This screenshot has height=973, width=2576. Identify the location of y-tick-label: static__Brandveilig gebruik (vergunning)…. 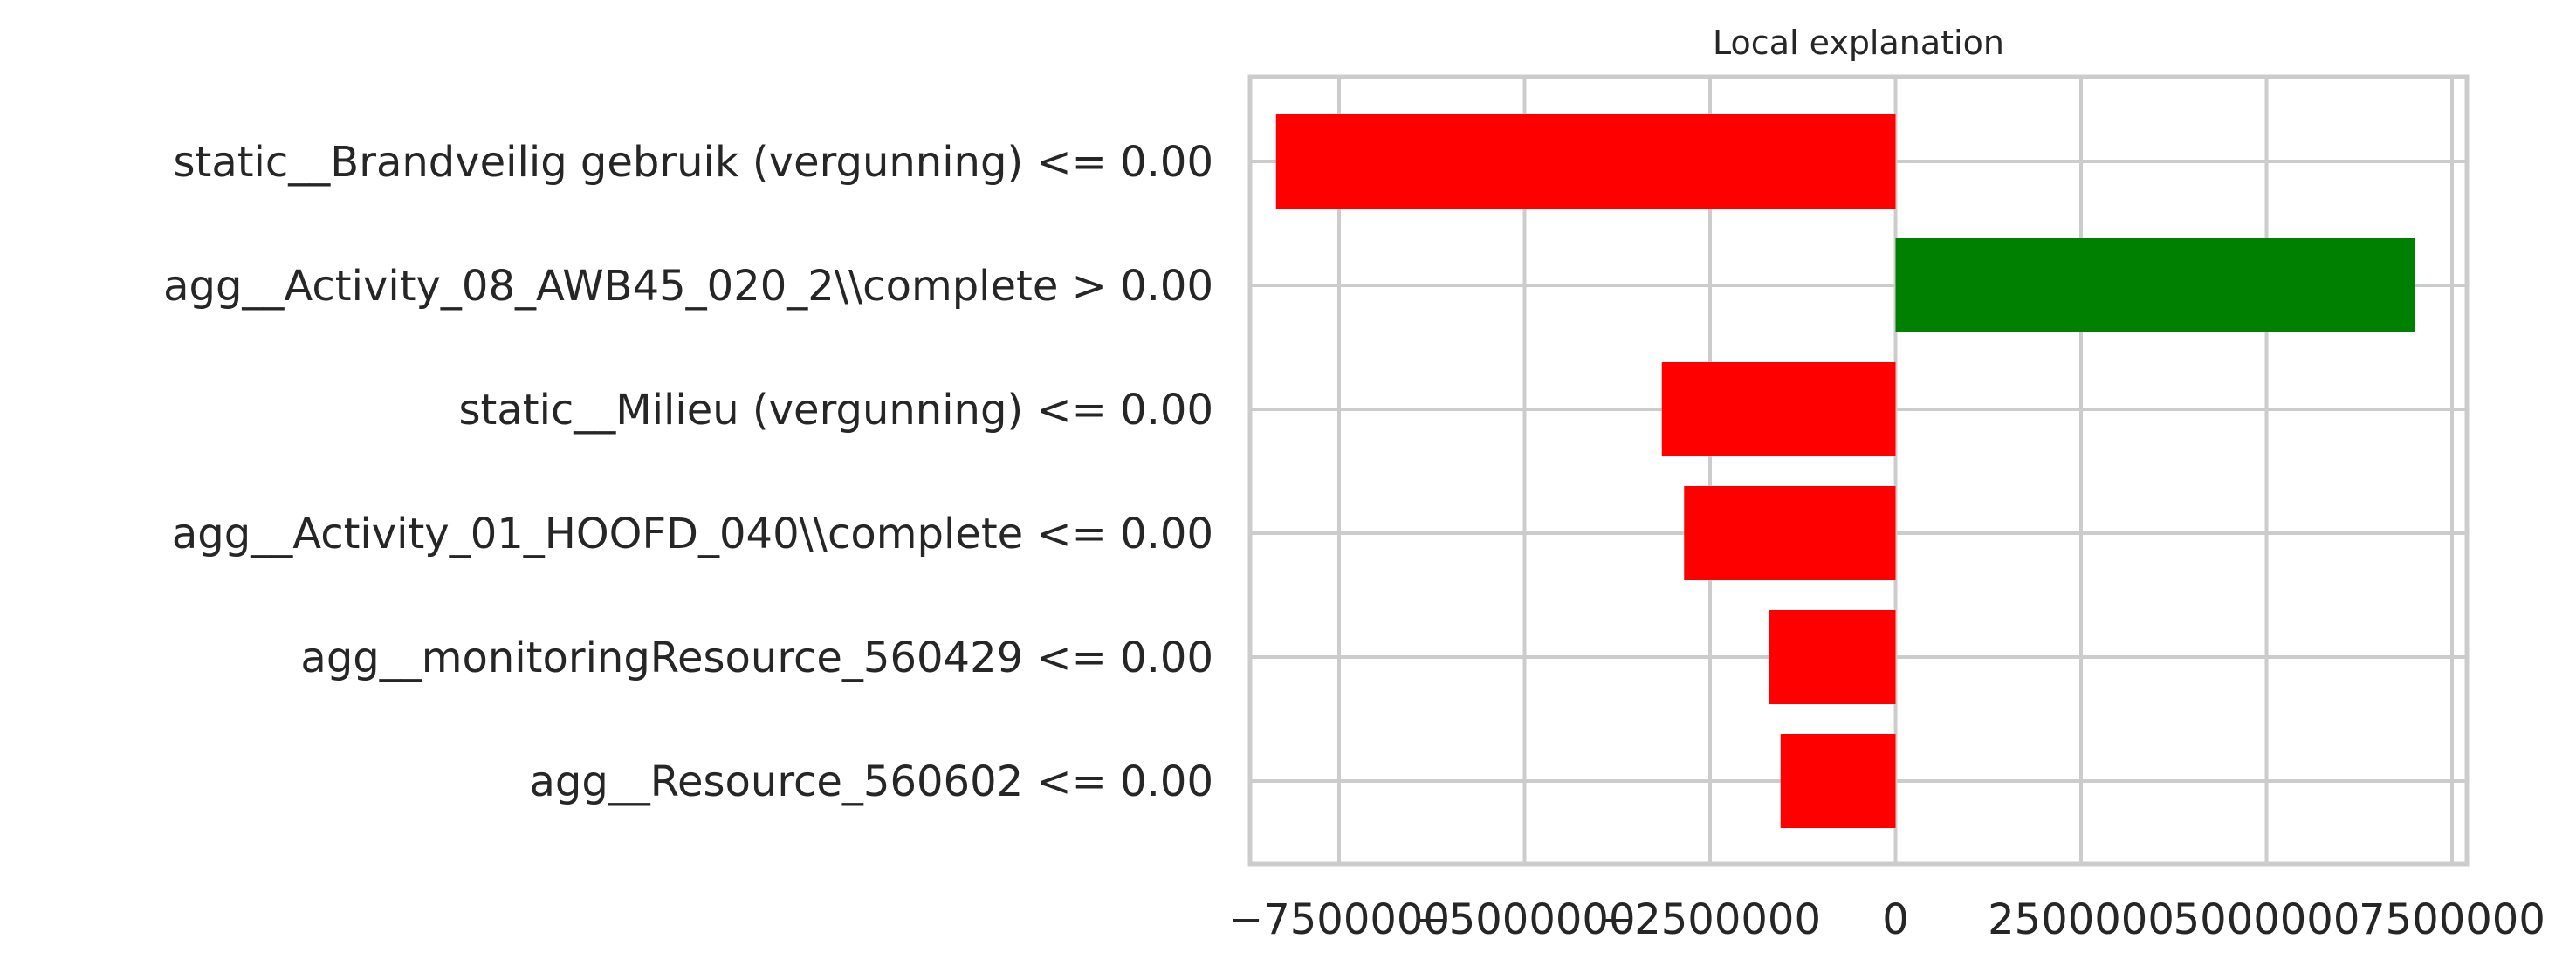
(693, 163).